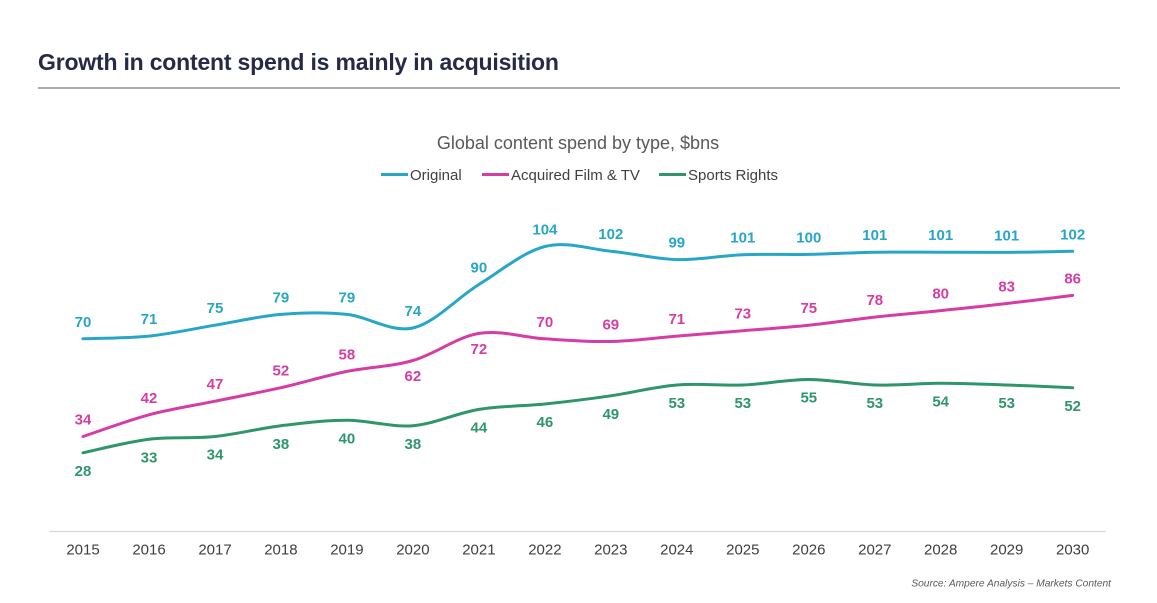 Image resolution: width=1157 pixels, height=603 pixels. What do you see at coordinates (676, 550) in the screenshot?
I see `svg-text: 2024` at bounding box center [676, 550].